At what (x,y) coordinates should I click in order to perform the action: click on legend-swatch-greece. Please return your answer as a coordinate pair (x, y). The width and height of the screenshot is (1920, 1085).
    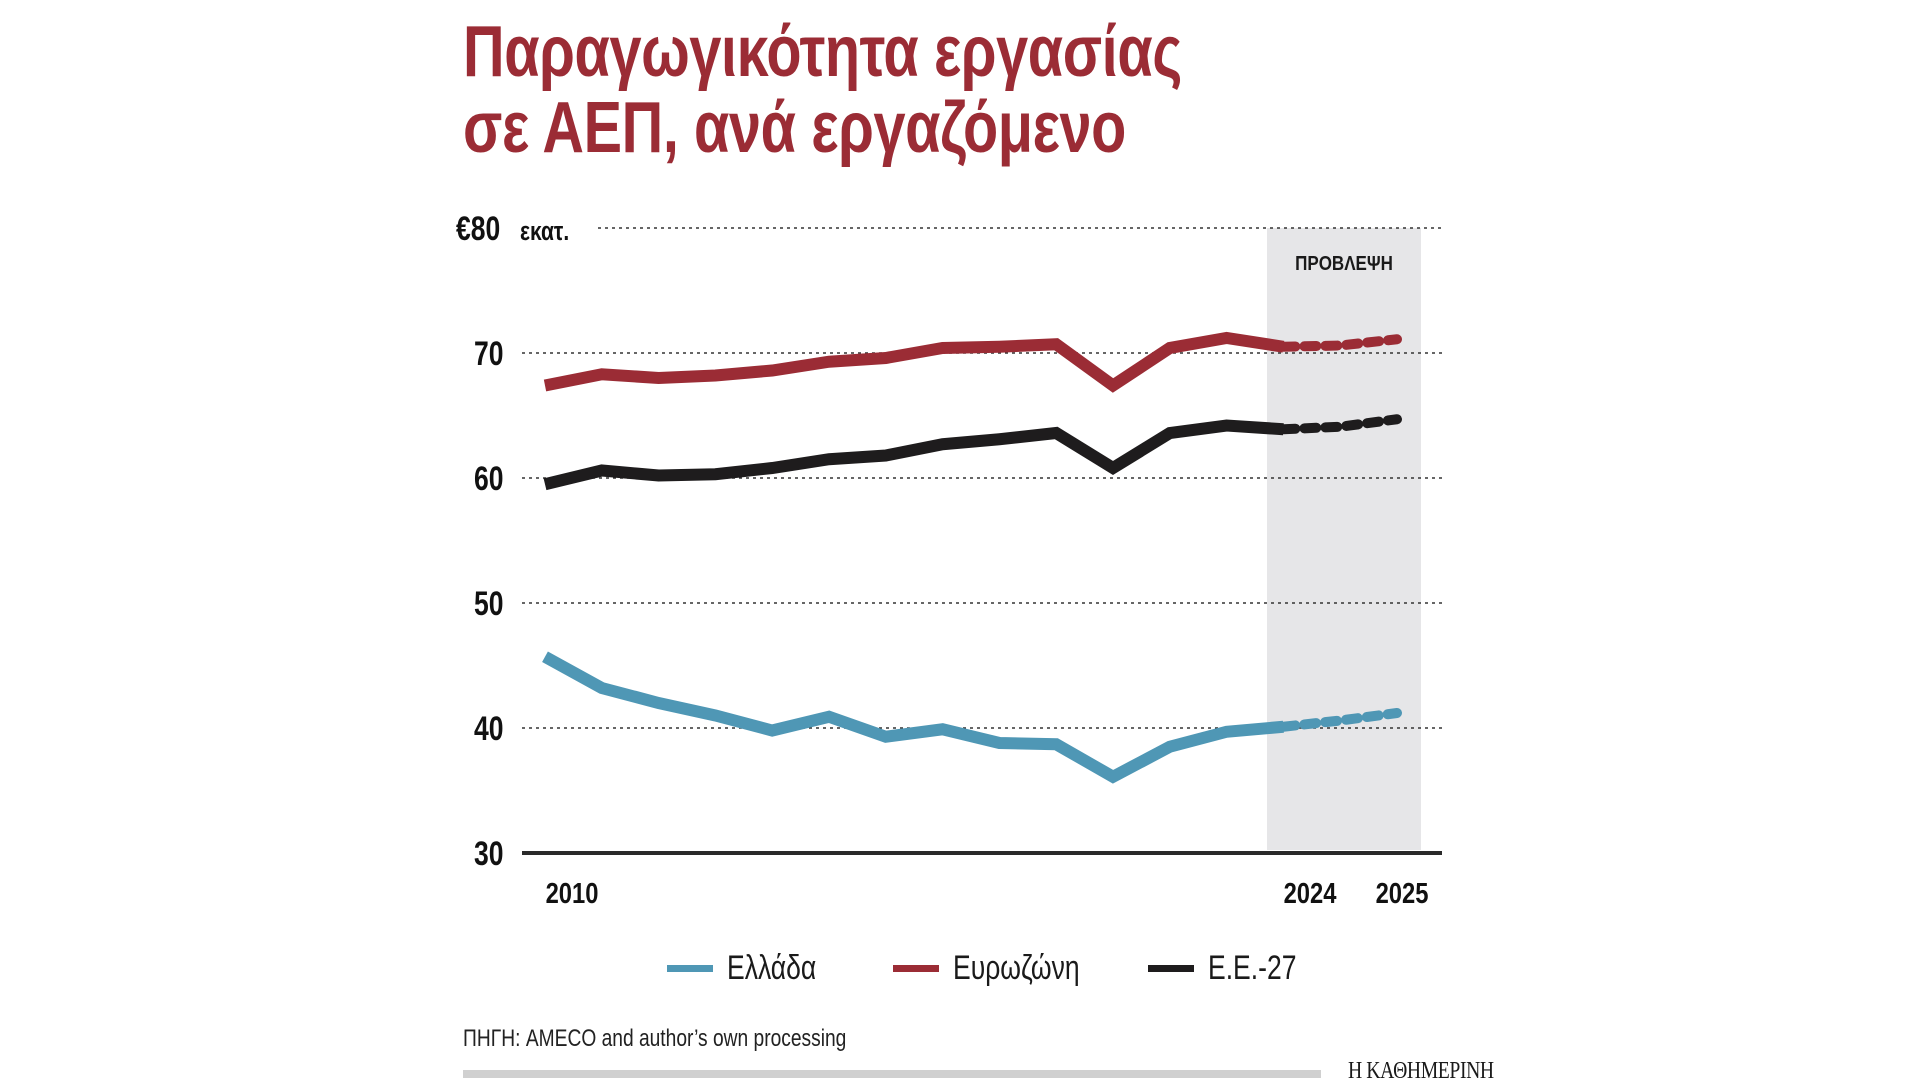
    Looking at the image, I should click on (690, 968).